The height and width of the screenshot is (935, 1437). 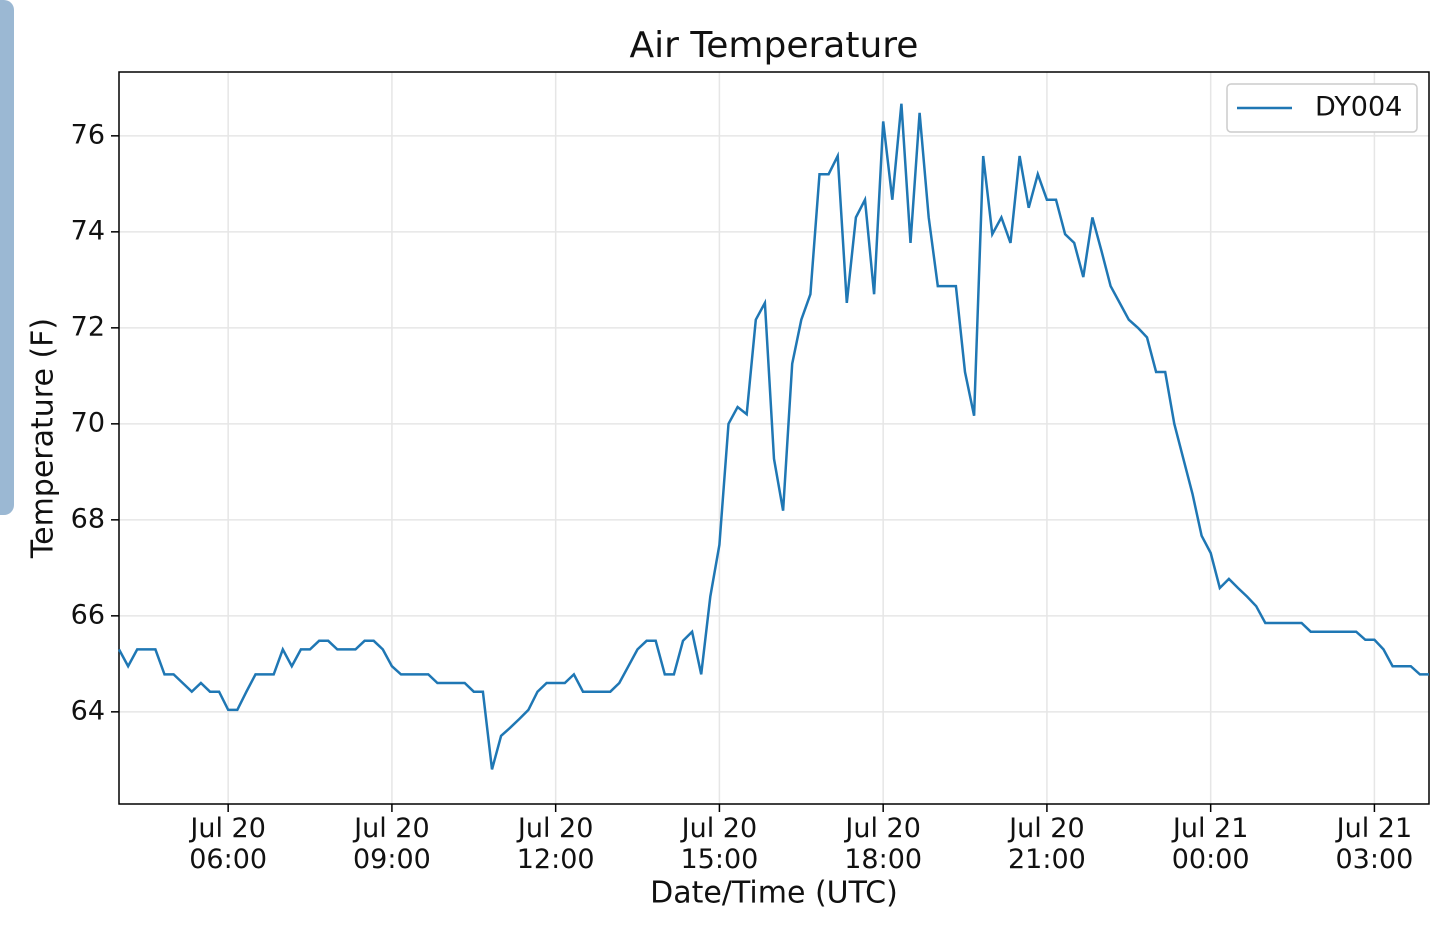 I want to click on x-tick-label: Jul 21 03:00, so click(x=1374, y=844).